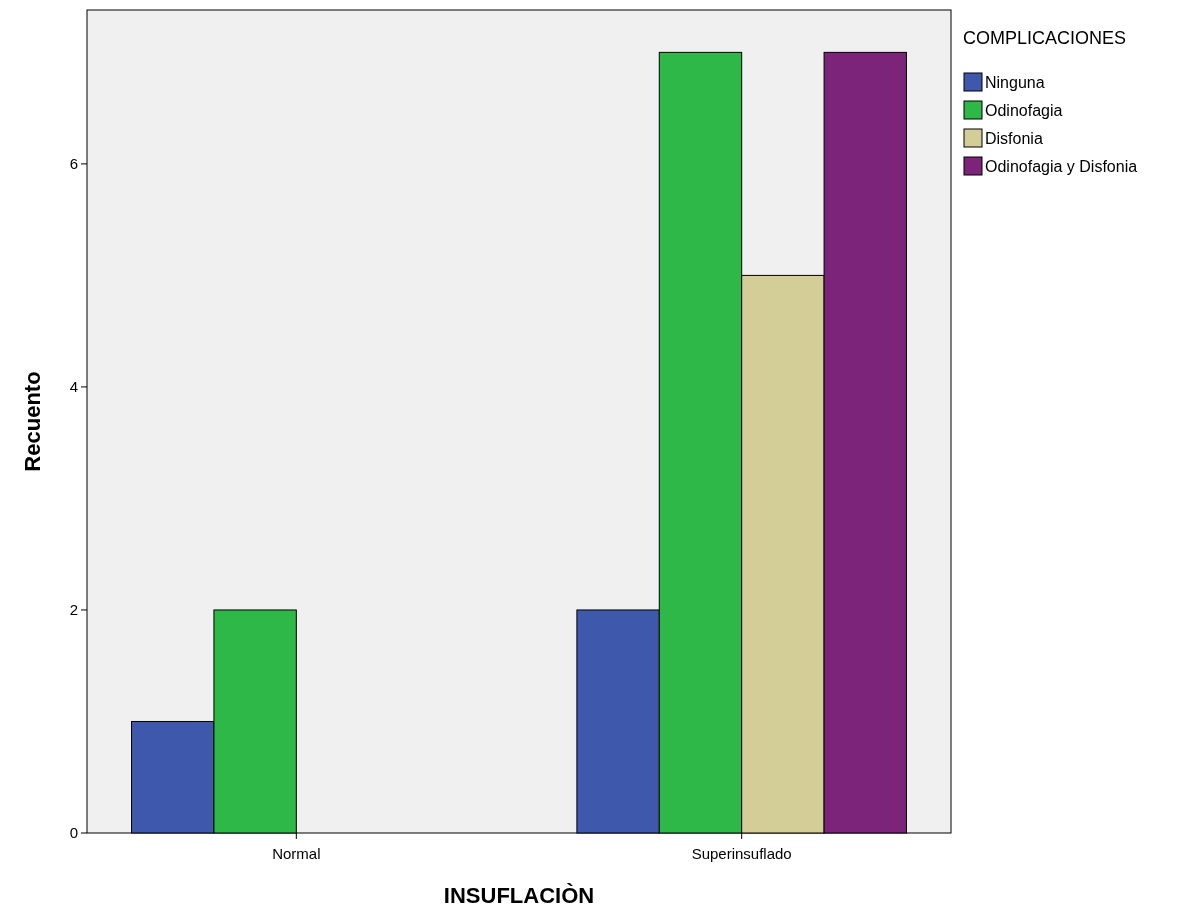 The width and height of the screenshot is (1195, 913). What do you see at coordinates (1045, 38) in the screenshot?
I see `legend-title: COMPLICACIONES` at bounding box center [1045, 38].